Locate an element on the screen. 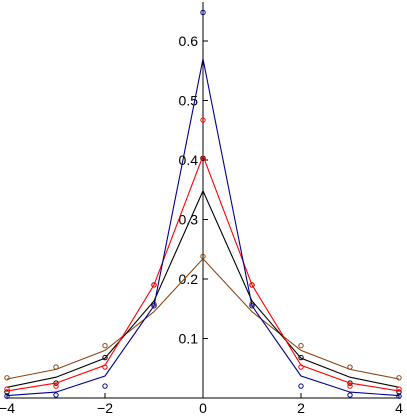  x-tick-label: 2 is located at coordinates (301, 408).